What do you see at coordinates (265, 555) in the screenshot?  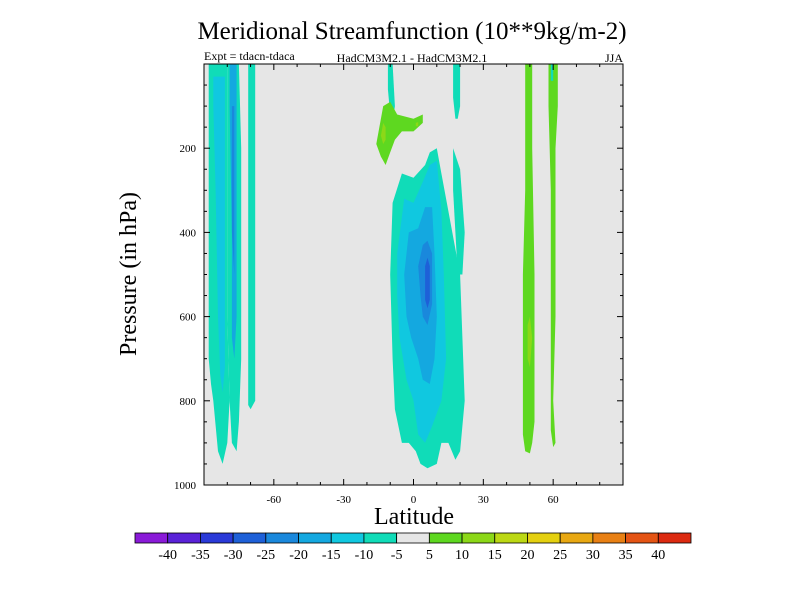 I see `colorbar-label: -25` at bounding box center [265, 555].